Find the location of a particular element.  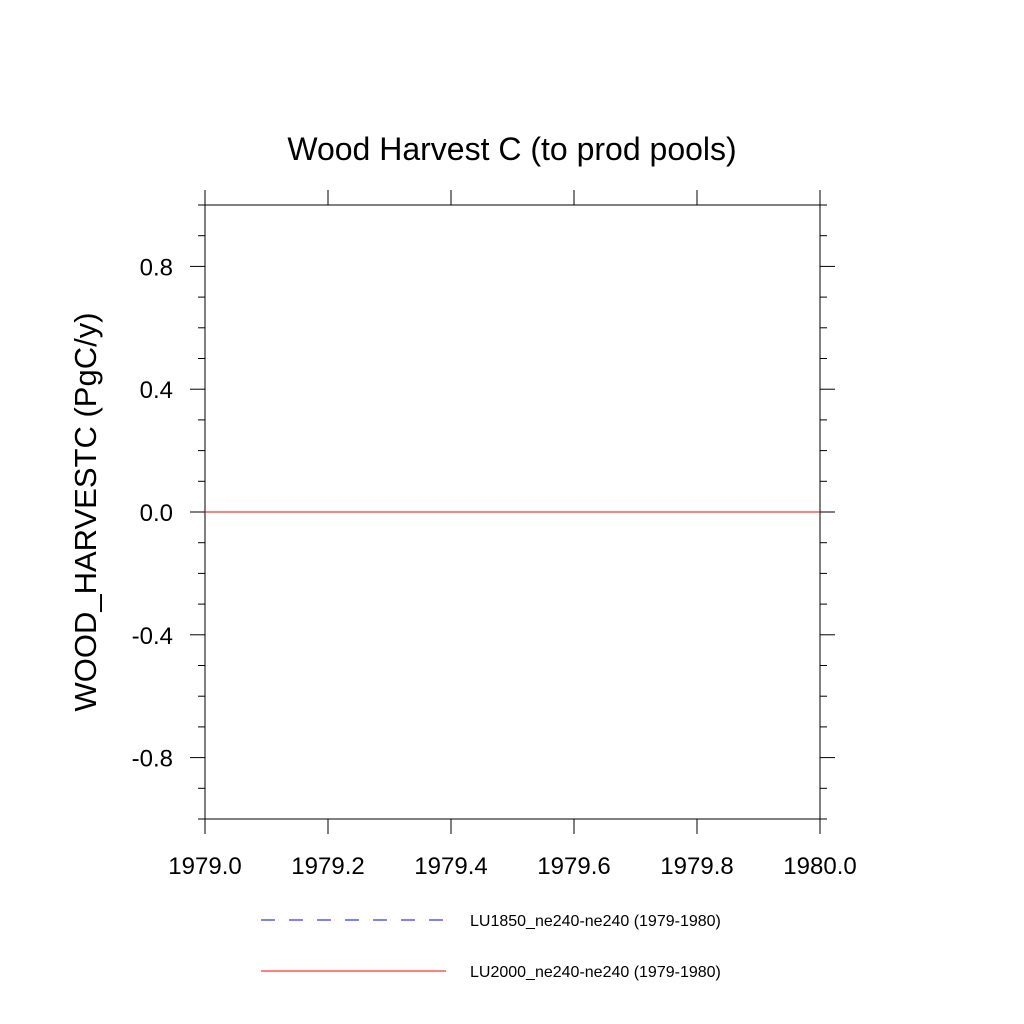

y-axis-label-group: WOOD_HARVESTC (PgC/y) is located at coordinates (85, 511).